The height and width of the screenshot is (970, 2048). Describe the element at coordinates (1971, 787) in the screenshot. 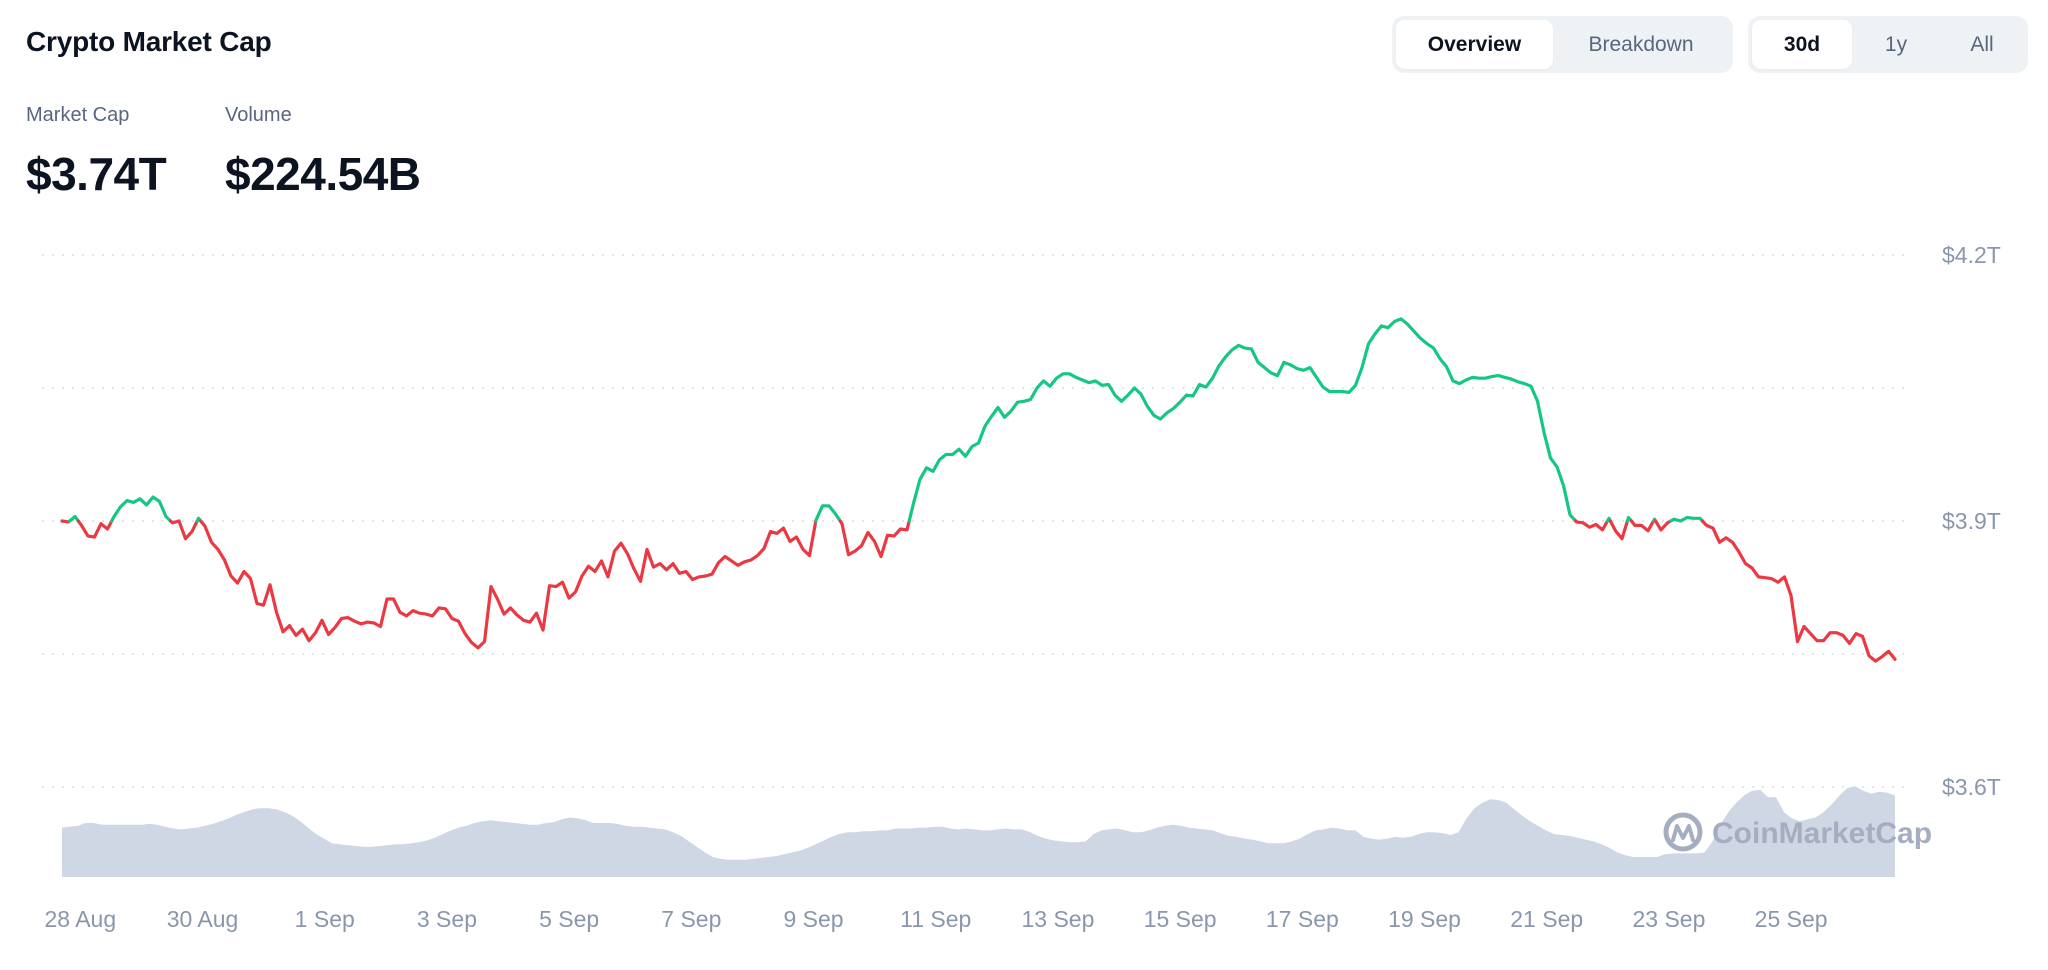

I see `y-tick-label: $3.6T` at that location.